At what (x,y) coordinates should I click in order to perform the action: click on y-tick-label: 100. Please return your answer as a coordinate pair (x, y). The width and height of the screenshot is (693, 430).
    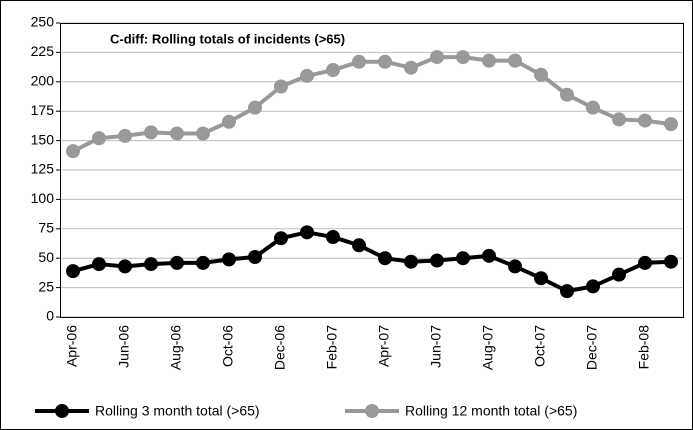
    Looking at the image, I should click on (43, 198).